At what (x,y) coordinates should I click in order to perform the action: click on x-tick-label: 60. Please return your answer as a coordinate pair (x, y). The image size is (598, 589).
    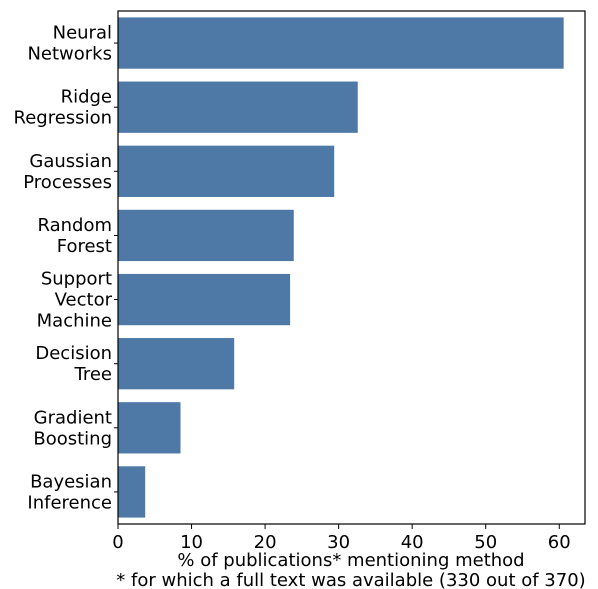
    Looking at the image, I should click on (559, 542).